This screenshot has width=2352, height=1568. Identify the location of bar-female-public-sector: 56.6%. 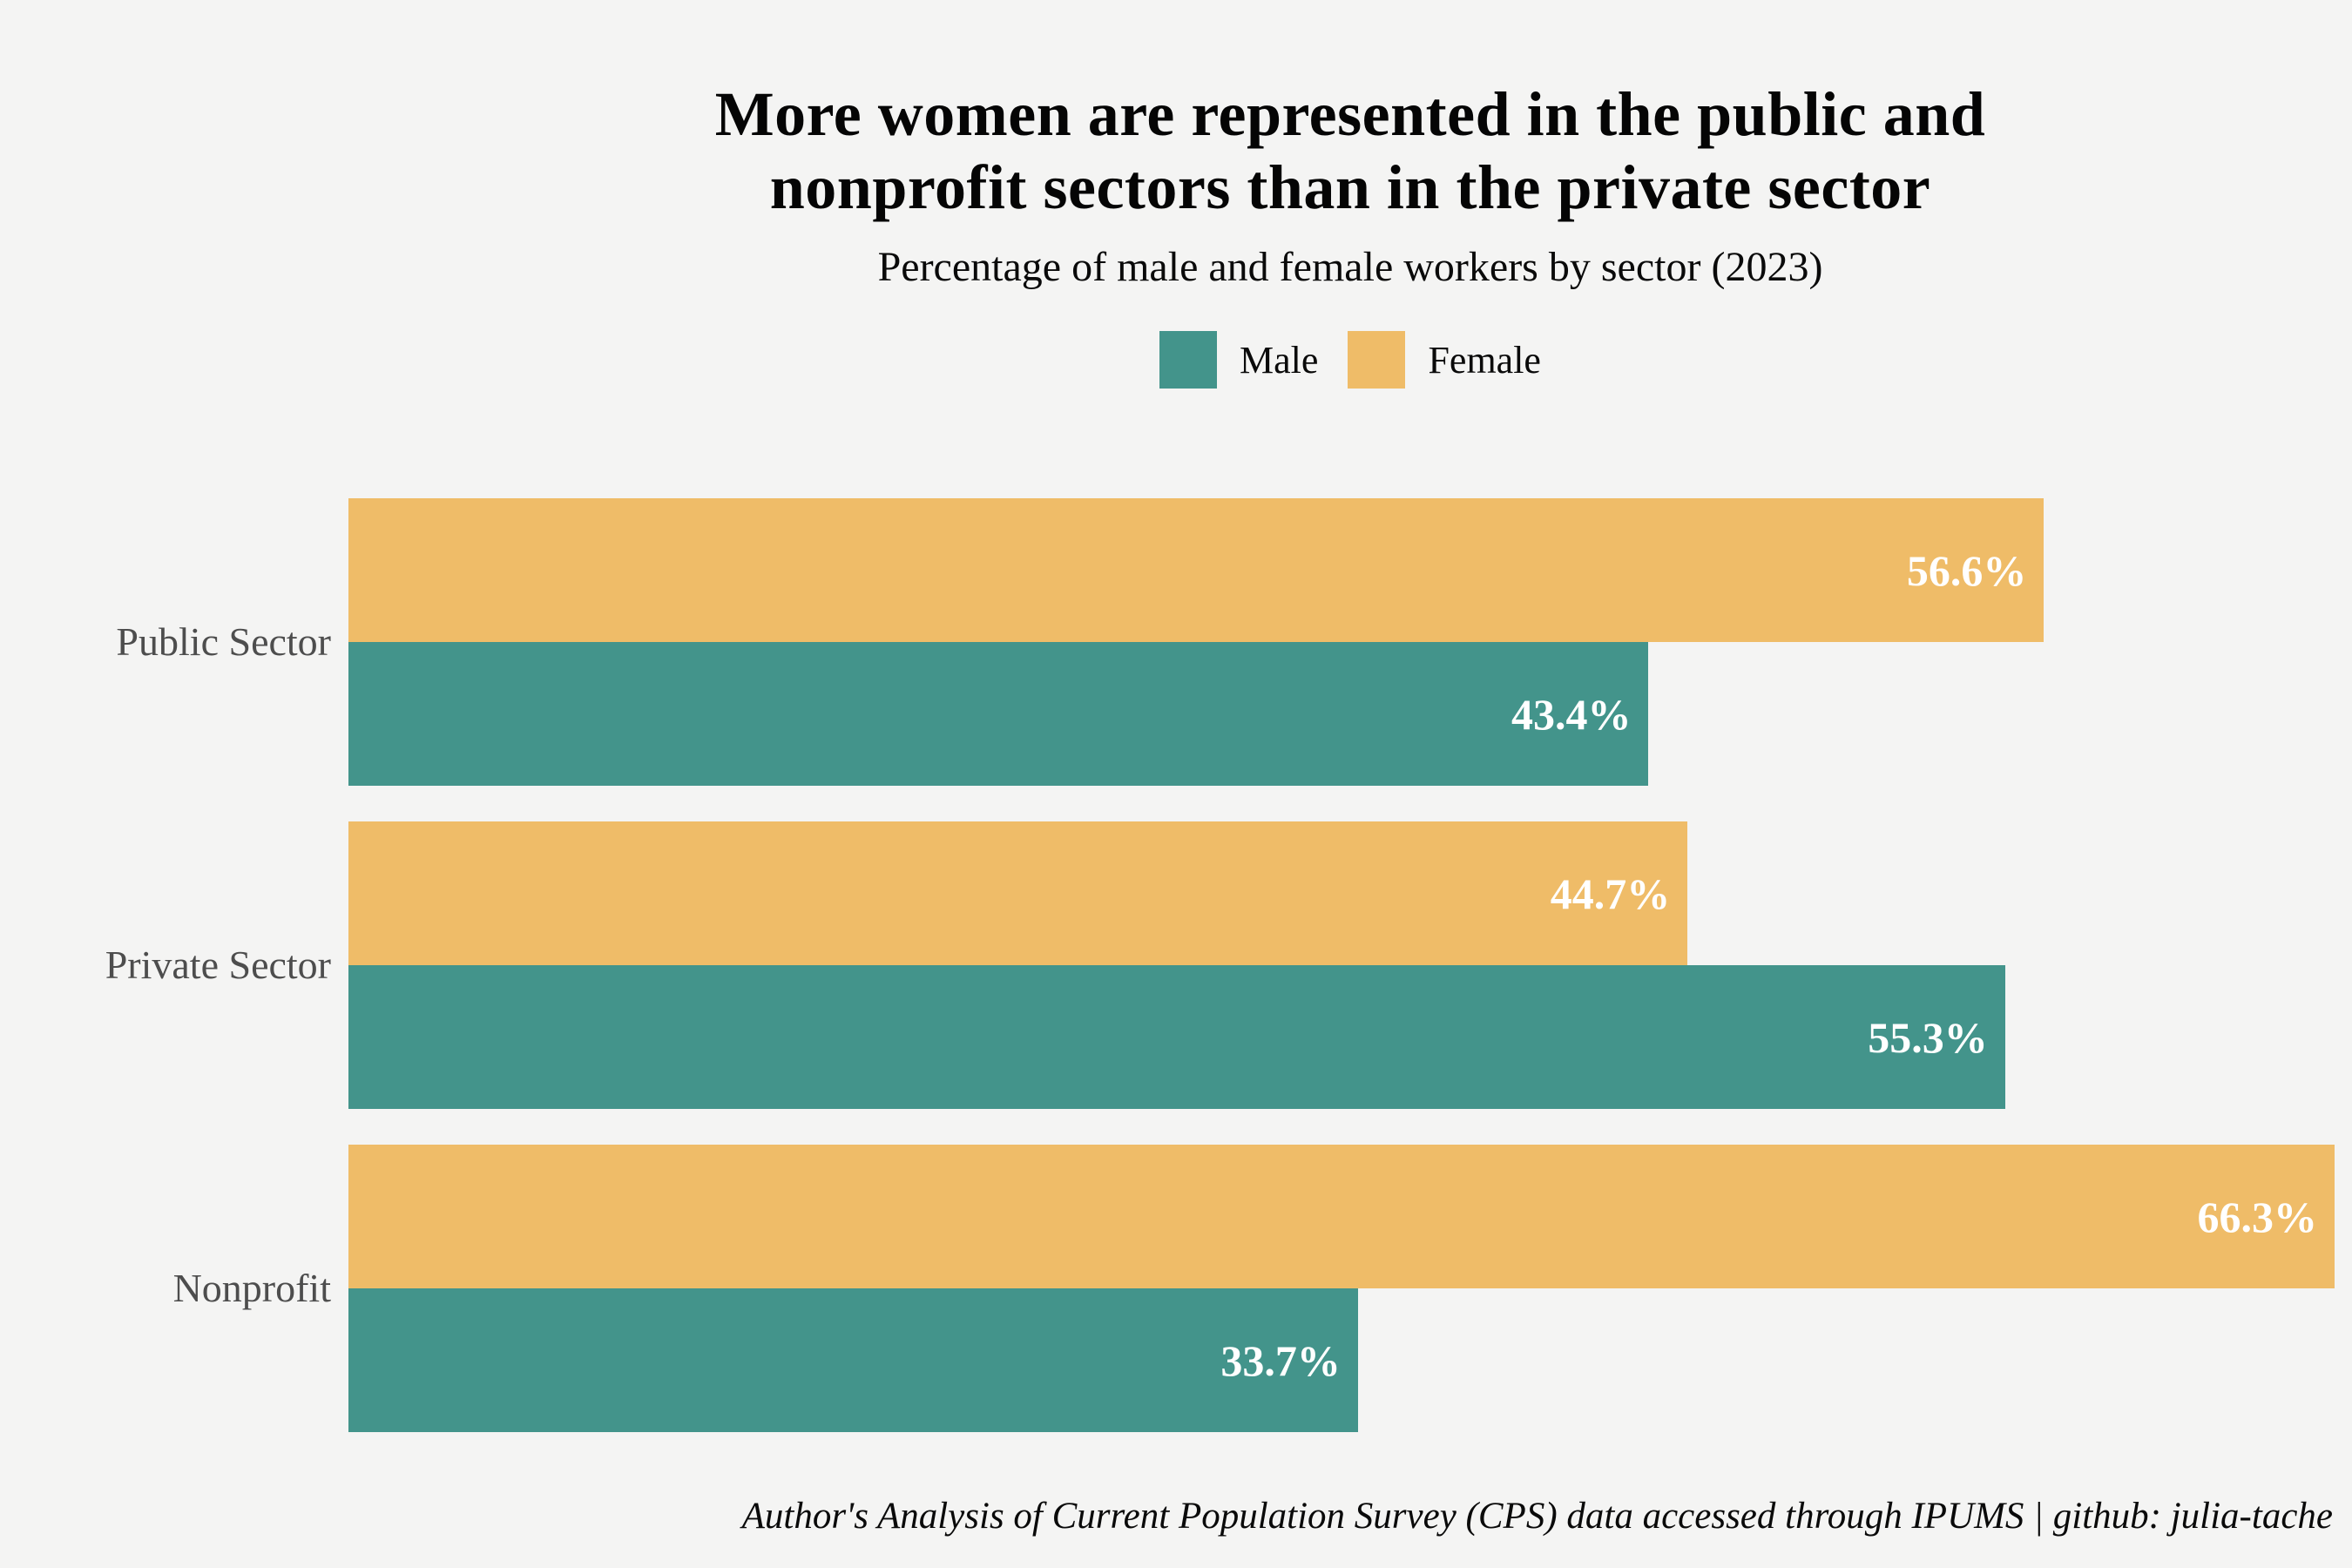
(1196, 570).